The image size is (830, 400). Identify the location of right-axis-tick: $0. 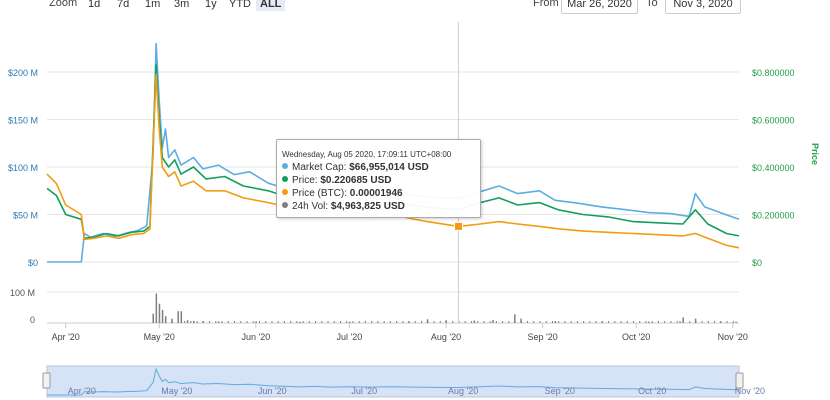
(757, 263).